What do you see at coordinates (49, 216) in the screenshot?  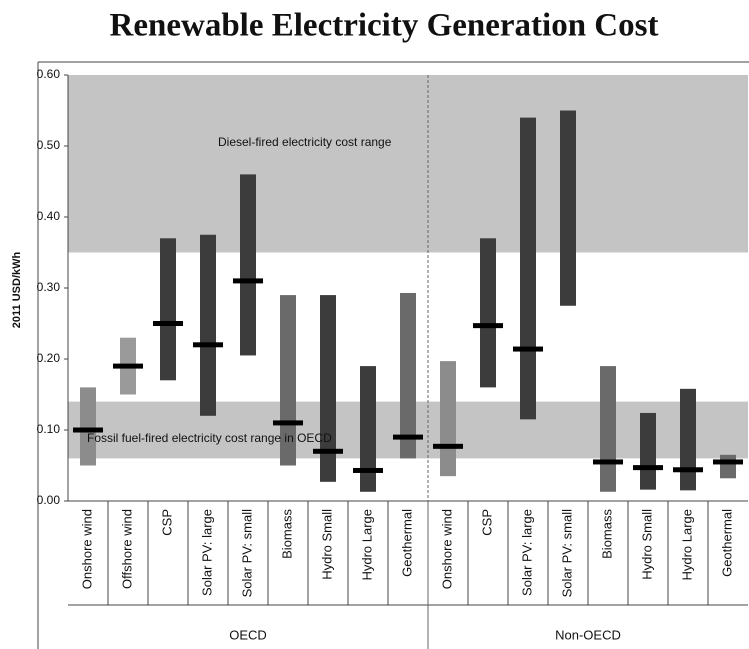 I see `y-tick-label: 0.40` at bounding box center [49, 216].